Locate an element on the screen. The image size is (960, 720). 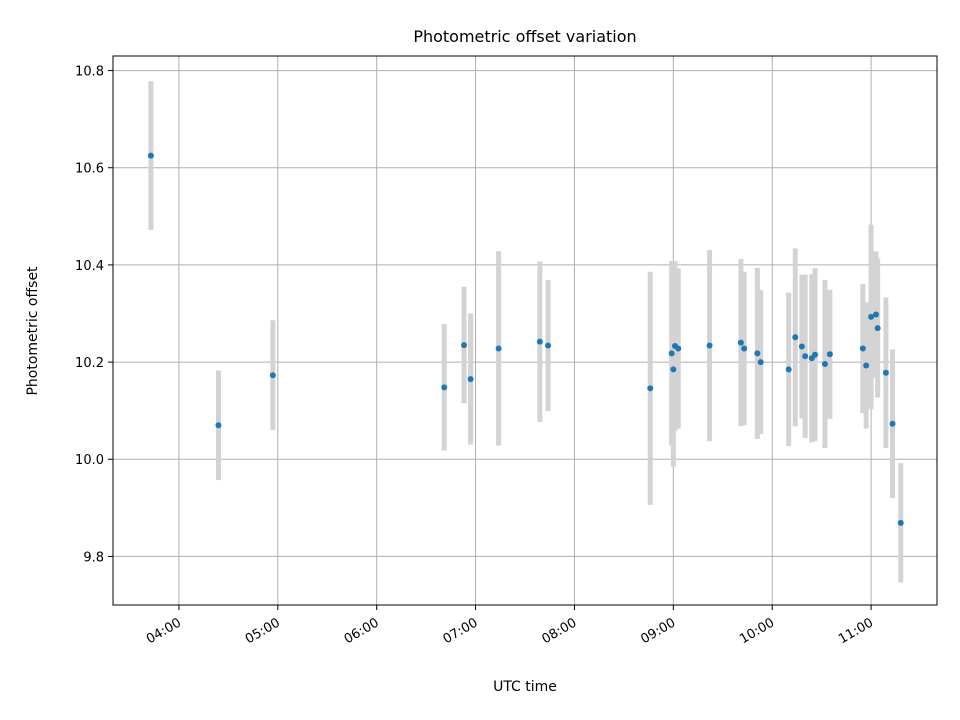
y-tick-label: 10.8 is located at coordinates (89, 72).